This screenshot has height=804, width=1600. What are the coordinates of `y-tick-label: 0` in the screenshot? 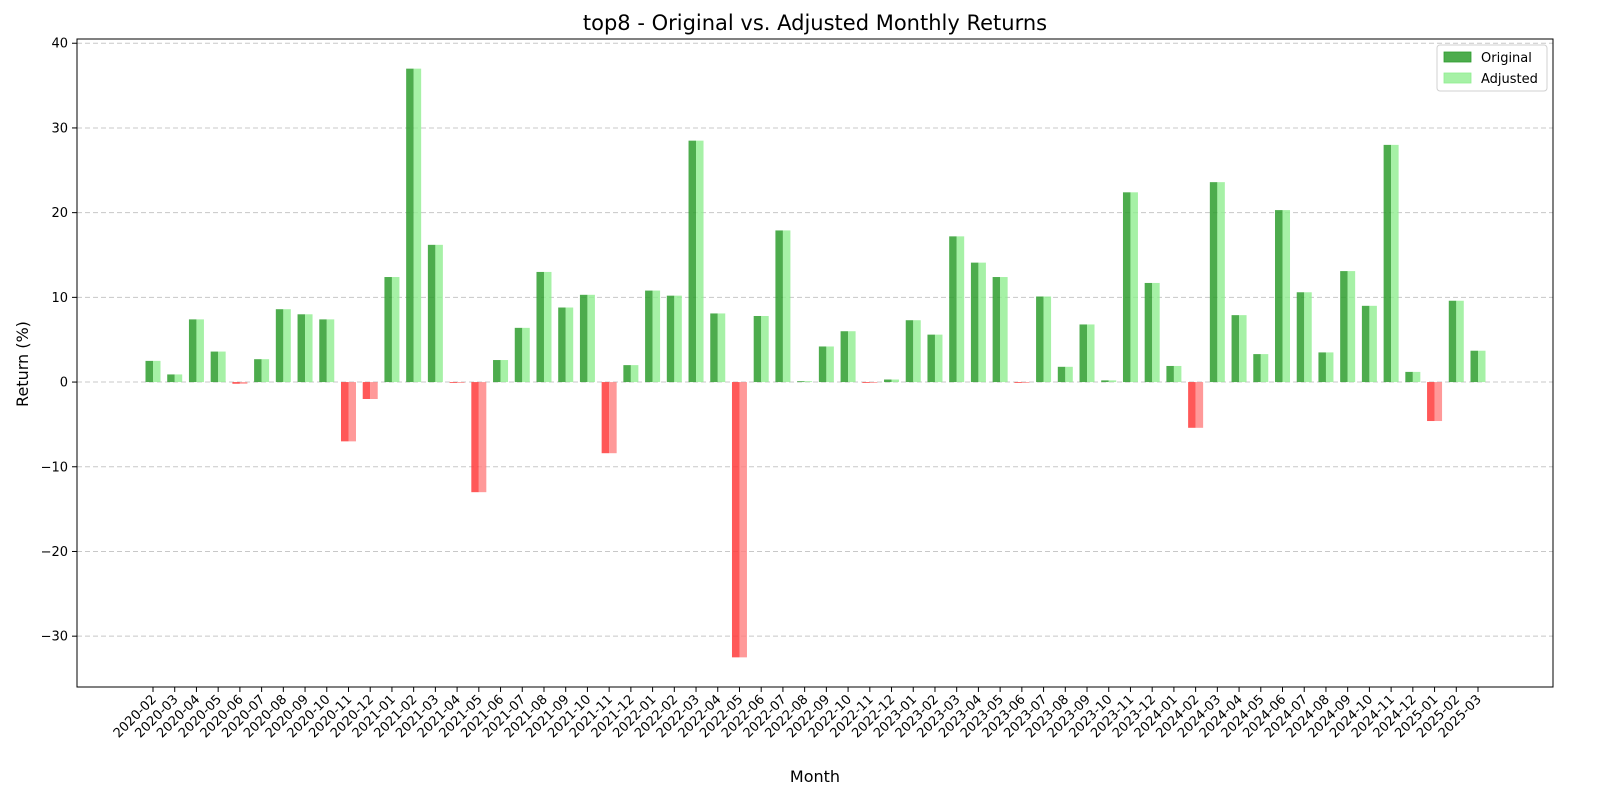 It's located at (64, 383).